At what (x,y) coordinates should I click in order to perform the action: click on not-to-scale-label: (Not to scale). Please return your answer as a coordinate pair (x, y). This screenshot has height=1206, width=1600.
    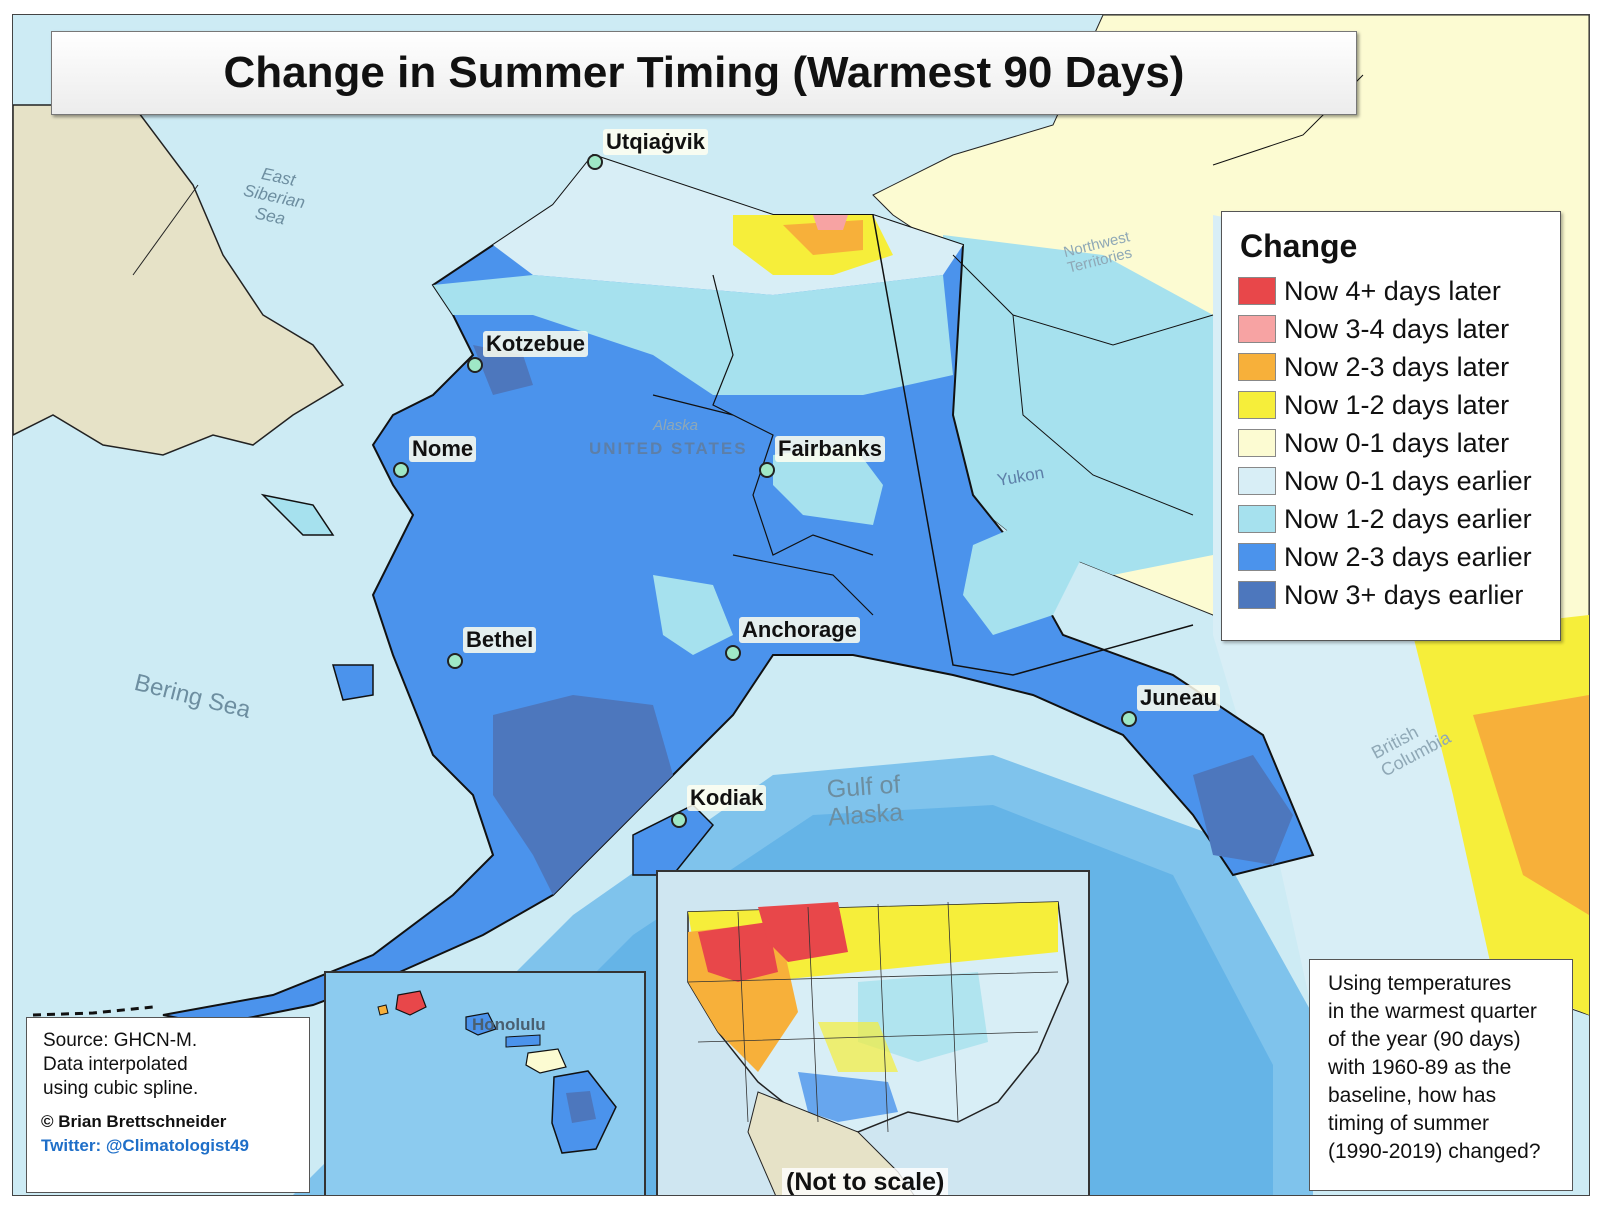
    Looking at the image, I should click on (865, 1181).